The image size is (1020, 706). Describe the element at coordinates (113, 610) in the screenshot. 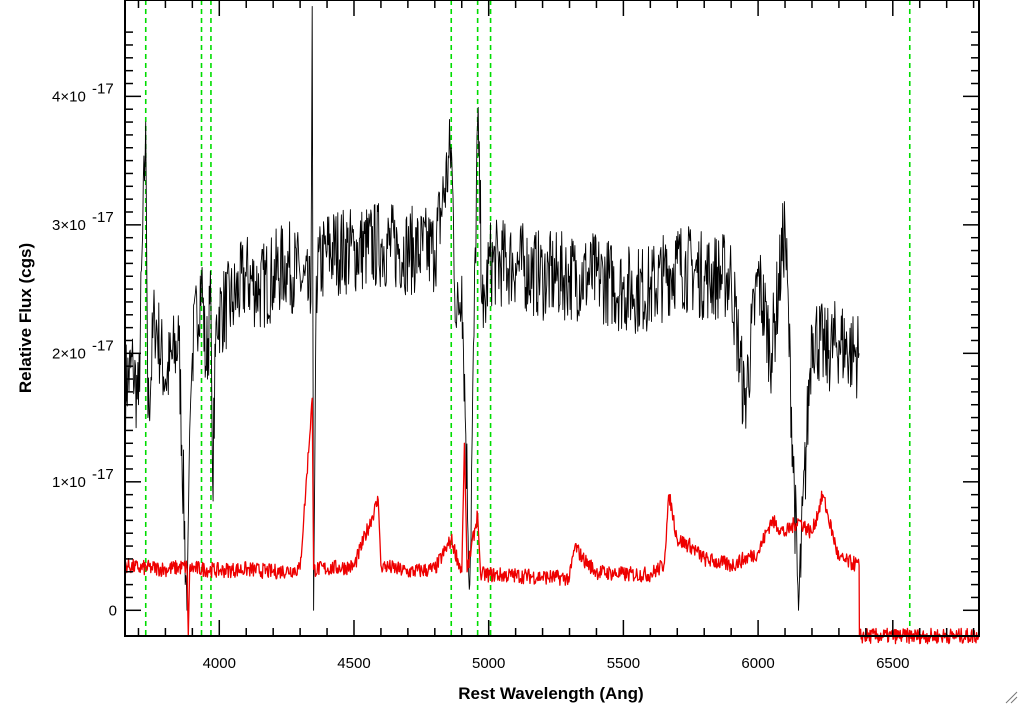

I see `y-tick-label: 0` at that location.